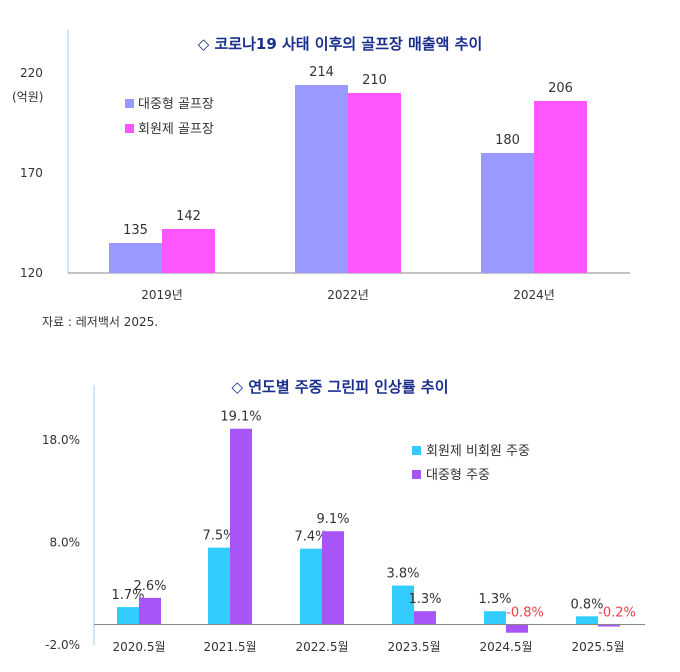 This screenshot has width=680, height=672. Describe the element at coordinates (169, 117) in the screenshot. I see `chart1-legend: 대중형 골프장 회원제 골프장` at that location.